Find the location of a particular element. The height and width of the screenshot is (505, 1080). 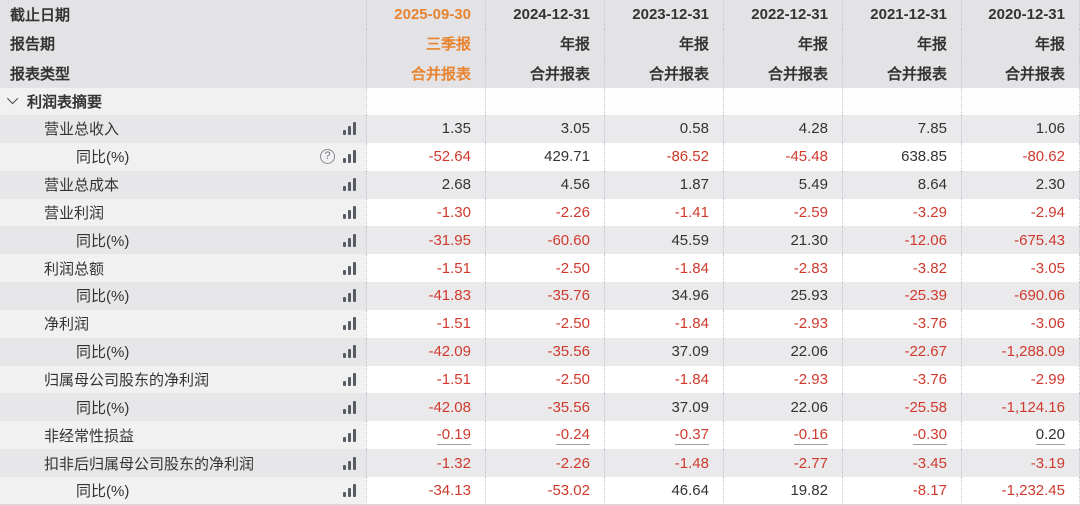

metric-value-cell: -1.84 is located at coordinates (663, 268).